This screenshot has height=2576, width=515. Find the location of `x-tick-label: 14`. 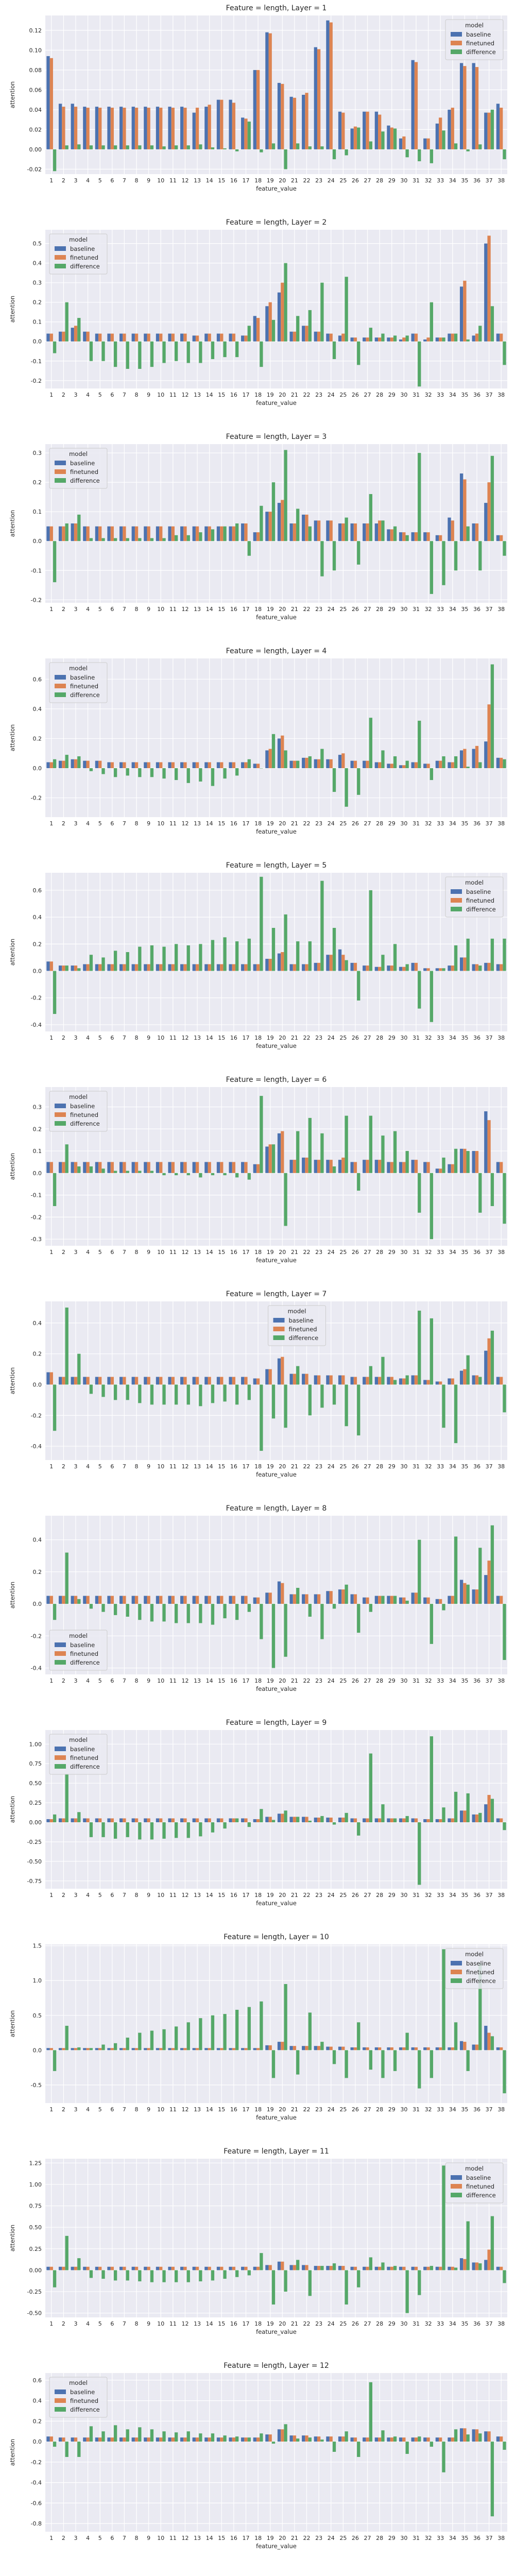

x-tick-label: 14 is located at coordinates (209, 1896).